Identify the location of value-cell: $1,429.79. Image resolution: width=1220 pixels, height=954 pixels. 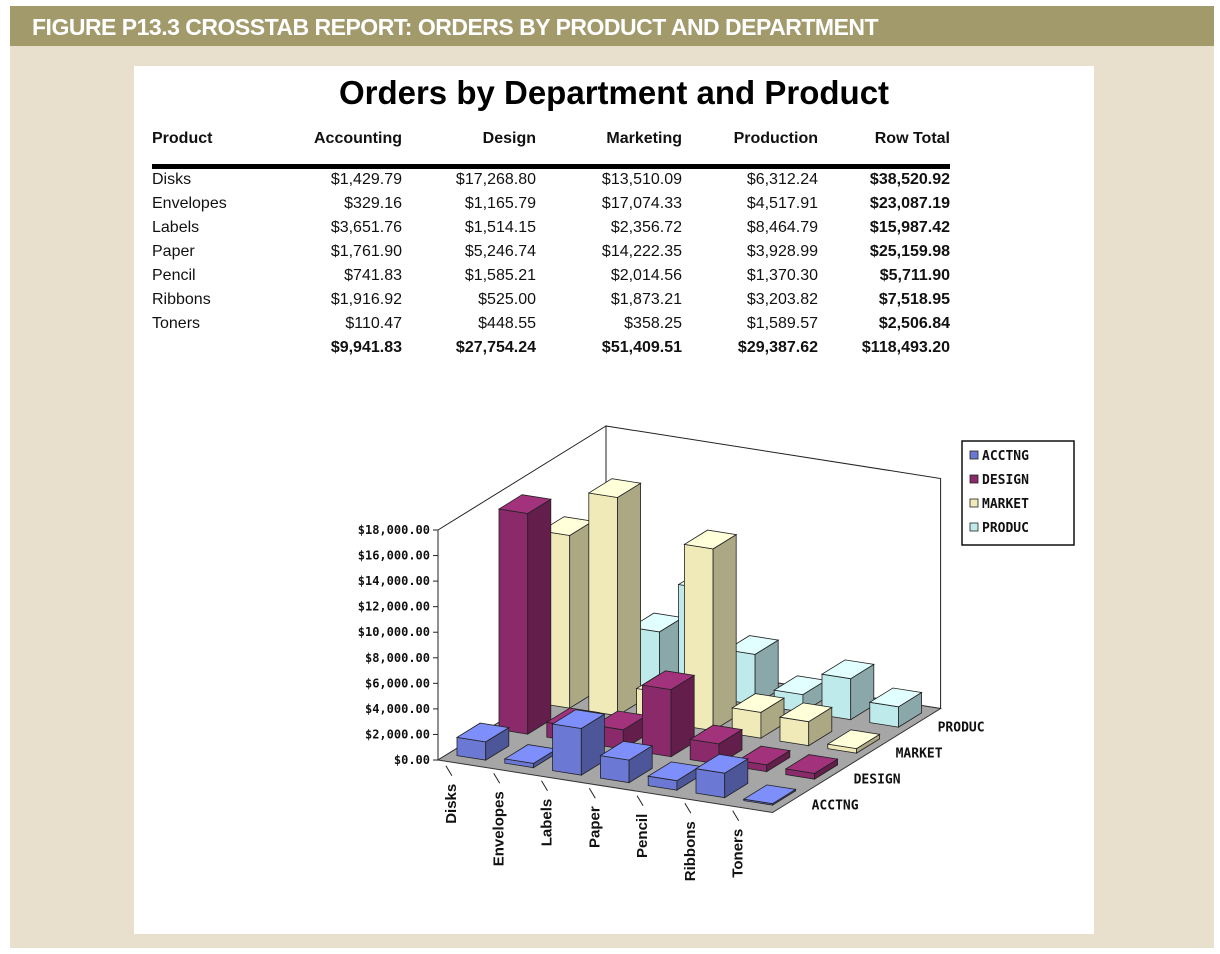
(366, 179).